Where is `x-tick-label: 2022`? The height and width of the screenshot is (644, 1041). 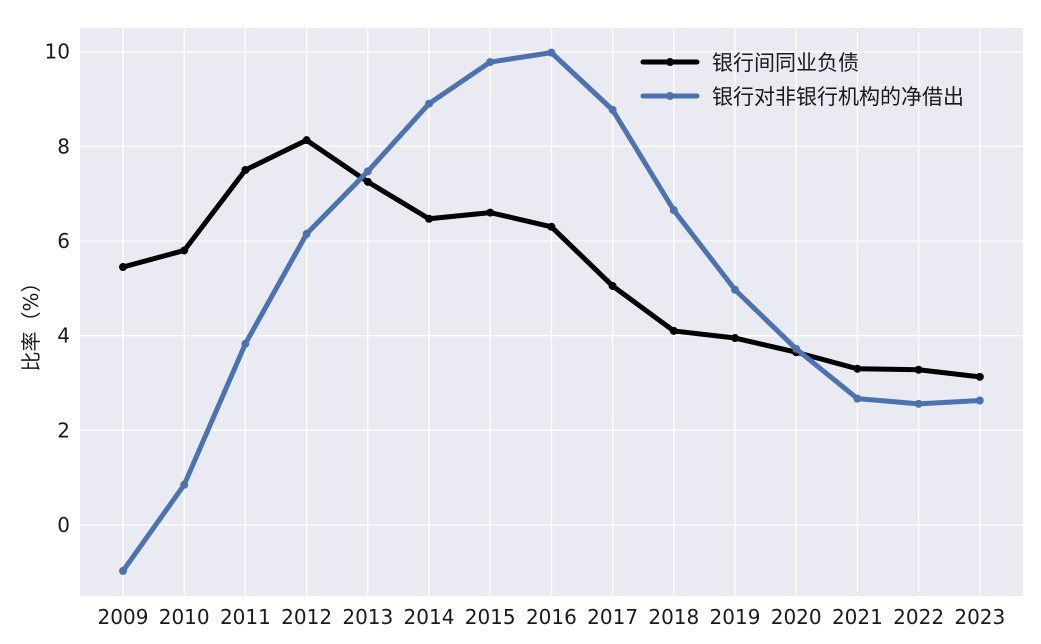
x-tick-label: 2022 is located at coordinates (918, 617).